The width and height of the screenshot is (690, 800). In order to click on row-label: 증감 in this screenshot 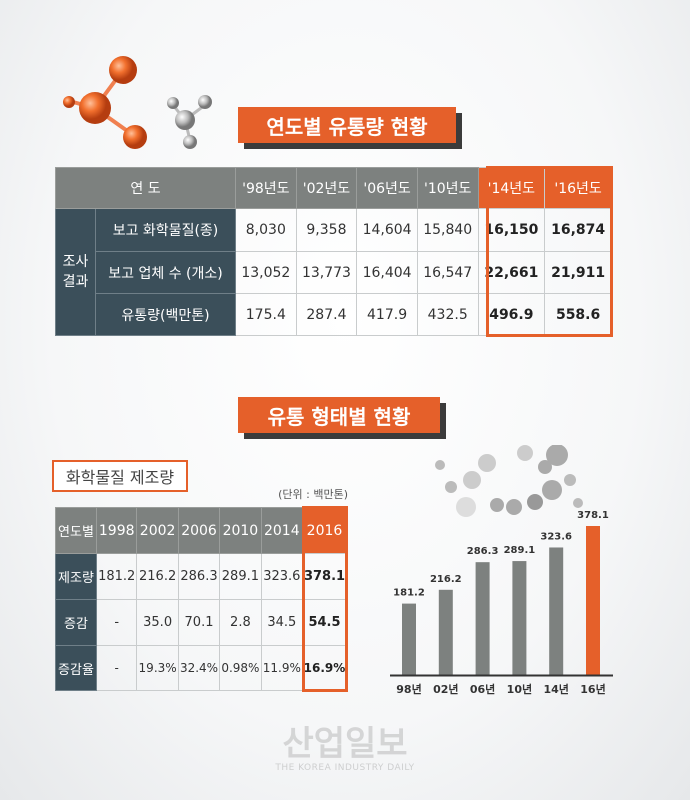, I will do `click(76, 622)`.